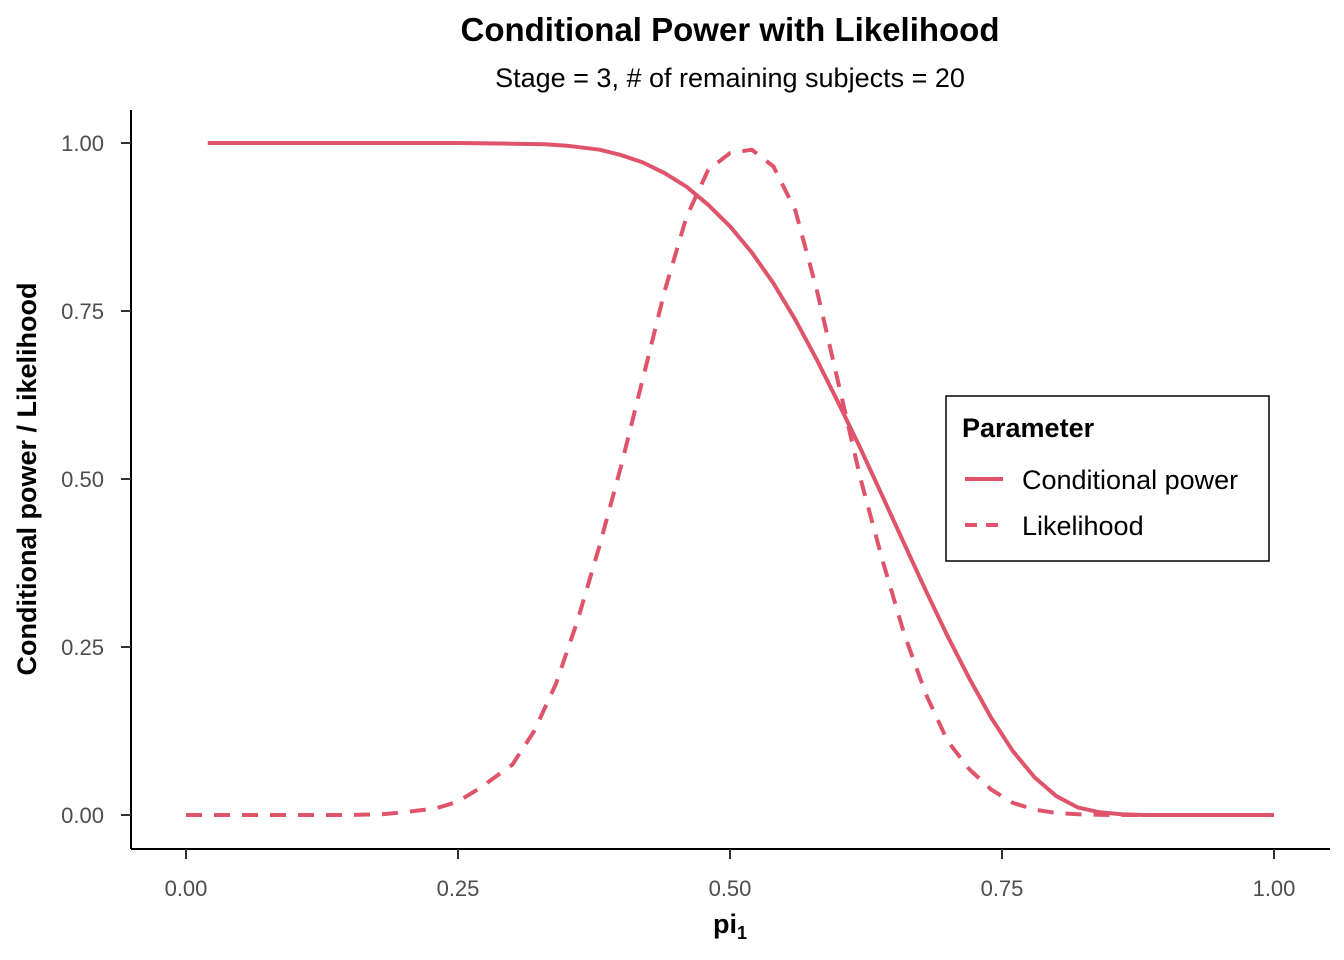 The width and height of the screenshot is (1344, 960). I want to click on y-tick-label: 1.00, so click(82, 143).